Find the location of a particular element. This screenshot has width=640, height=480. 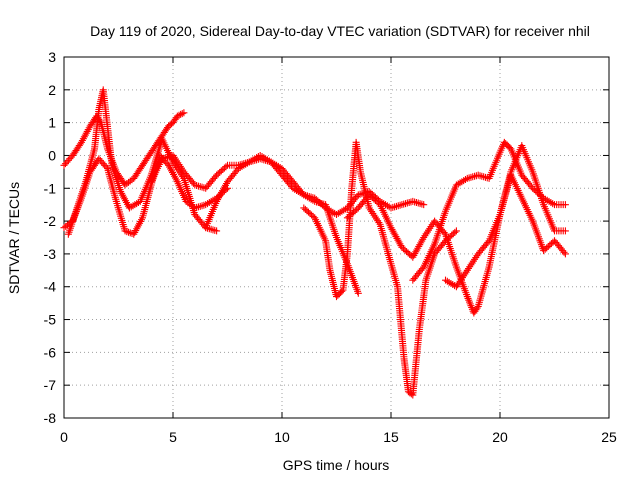

x-tick-label: 25 is located at coordinates (609, 437).